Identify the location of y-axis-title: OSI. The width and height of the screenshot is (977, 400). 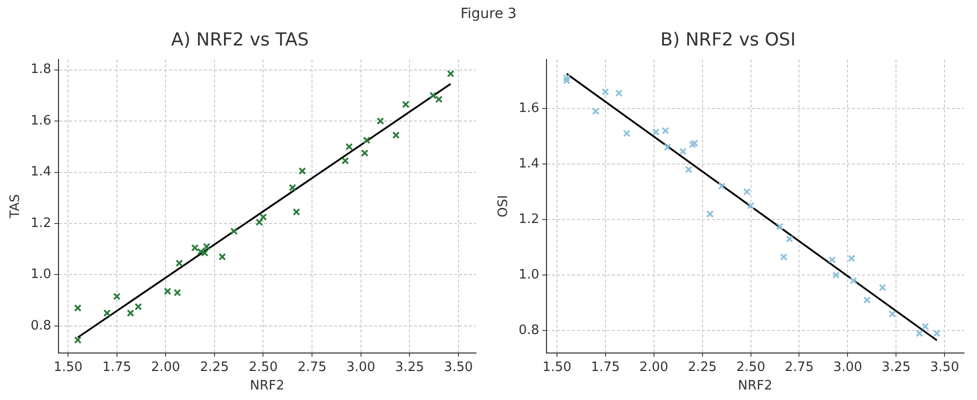
(504, 206).